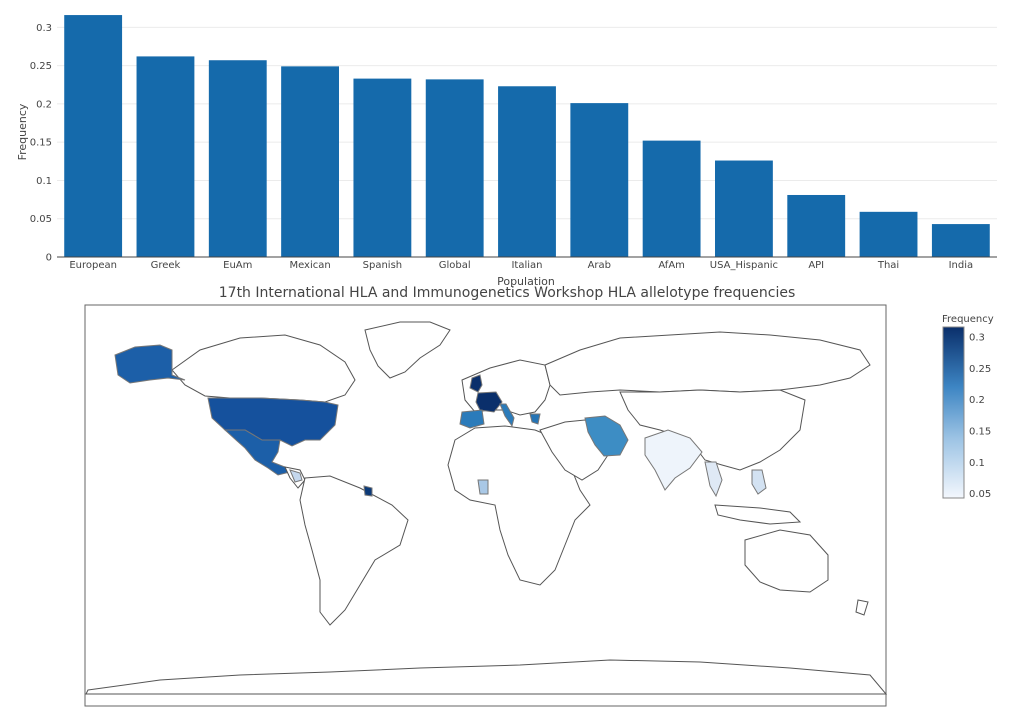 This screenshot has width=1010, height=722. What do you see at coordinates (165, 156) in the screenshot?
I see `bar-greek` at bounding box center [165, 156].